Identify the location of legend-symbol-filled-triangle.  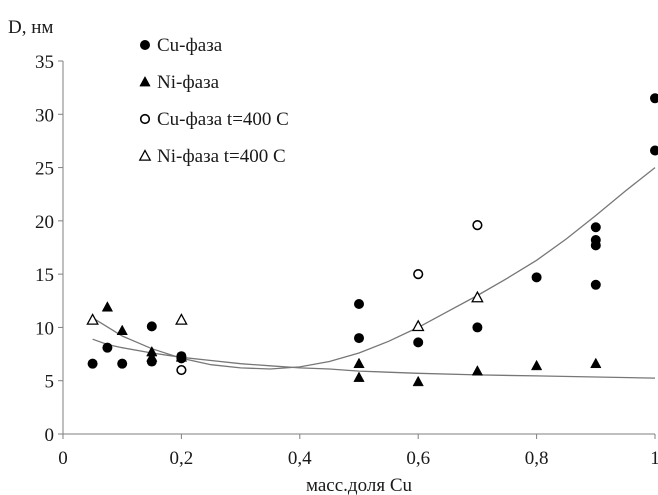
(145, 81).